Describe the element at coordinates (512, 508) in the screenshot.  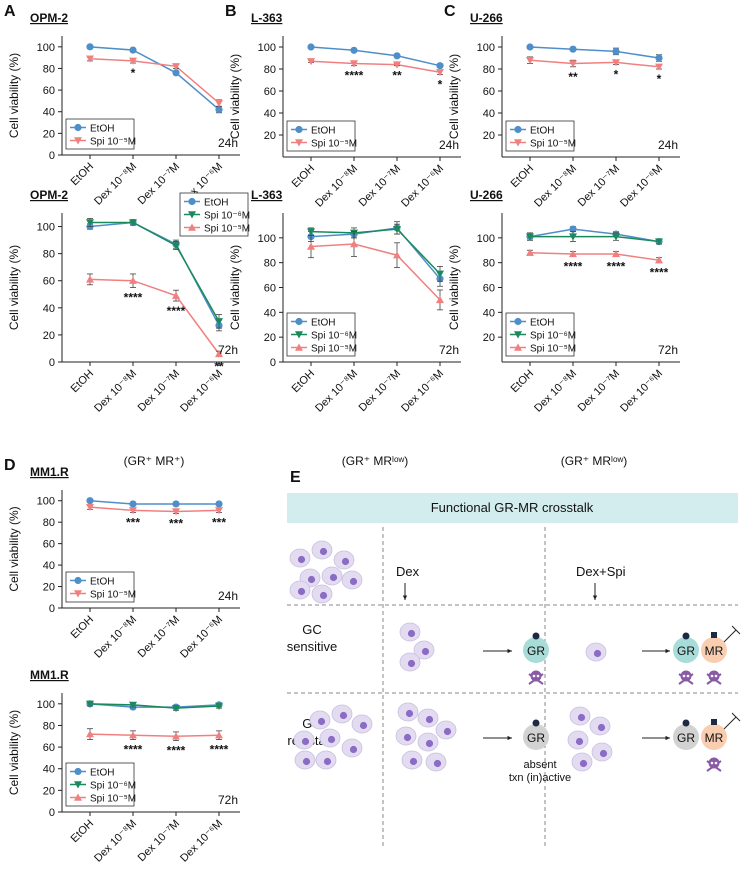
I see `header-band` at that location.